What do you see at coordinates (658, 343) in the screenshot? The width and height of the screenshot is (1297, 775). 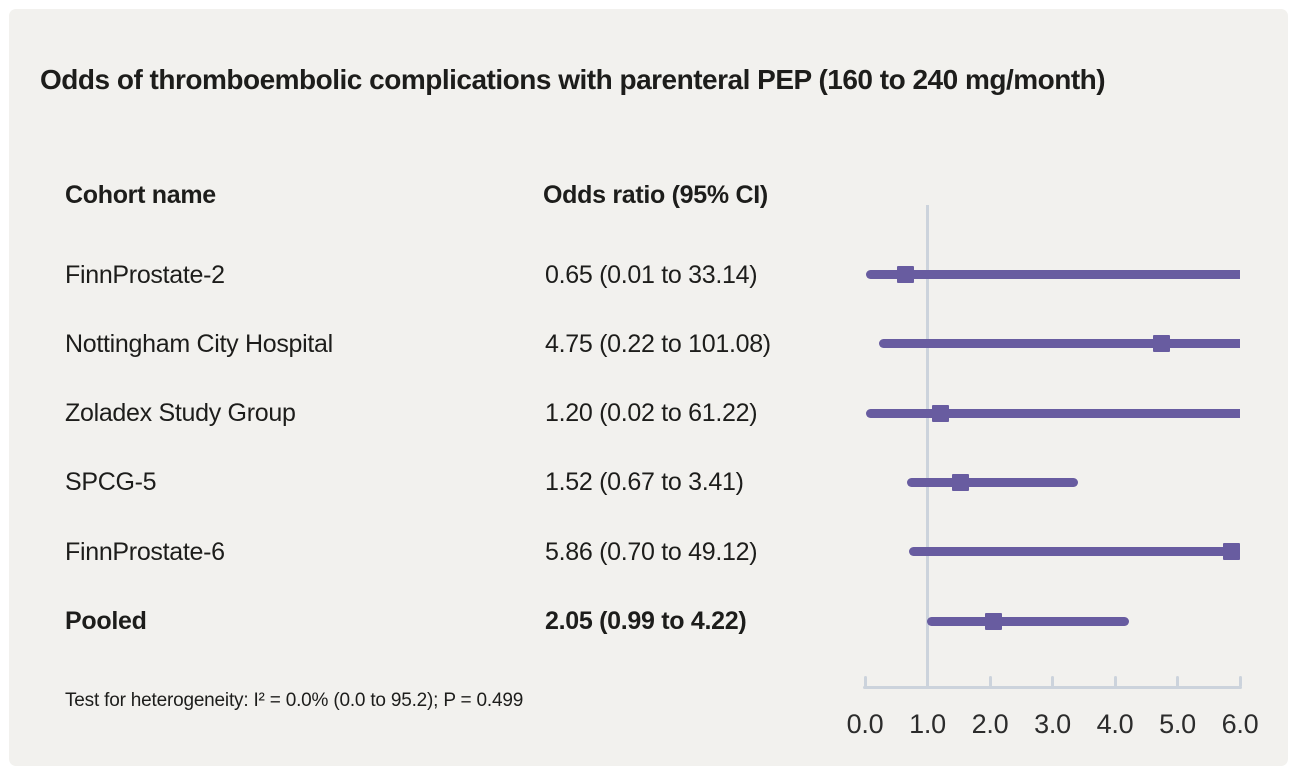 I see `row-odds-ratio-value: 4.75 (0.22 to 101.08)` at bounding box center [658, 343].